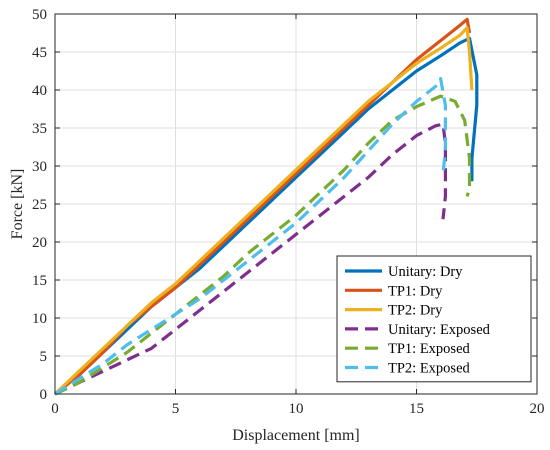 Image resolution: width=550 pixels, height=450 pixels. What do you see at coordinates (39, 319) in the screenshot?
I see `y-tick-label: 10` at bounding box center [39, 319].